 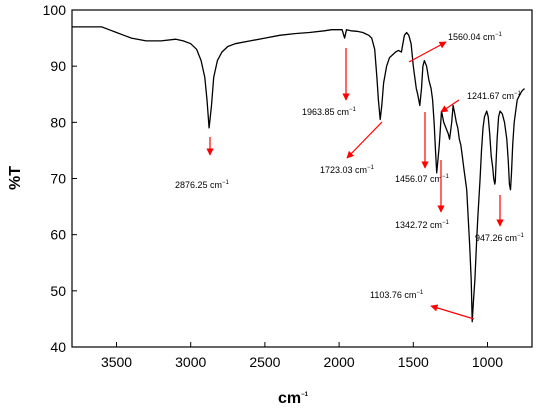 What do you see at coordinates (413, 362) in the screenshot?
I see `x-tick-label: 1500` at bounding box center [413, 362].